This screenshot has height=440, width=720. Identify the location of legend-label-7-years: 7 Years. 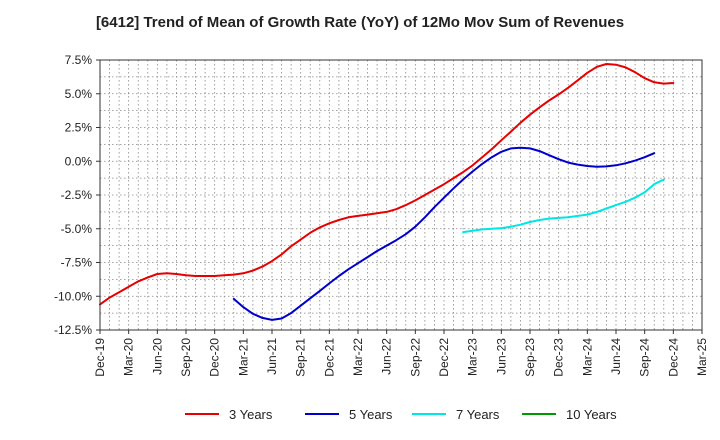
(478, 414).